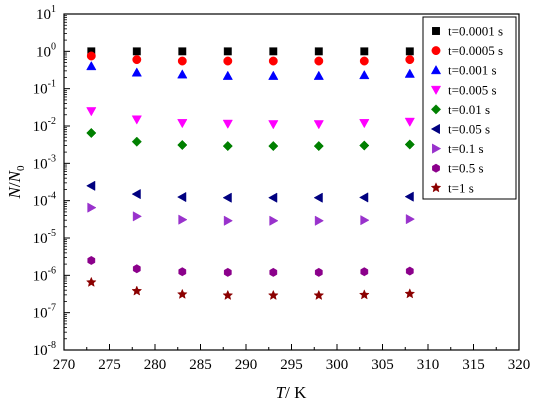 The image size is (550, 409). What do you see at coordinates (44, 88) in the screenshot?
I see `y-tick-label: 10⁻¹` at bounding box center [44, 88].